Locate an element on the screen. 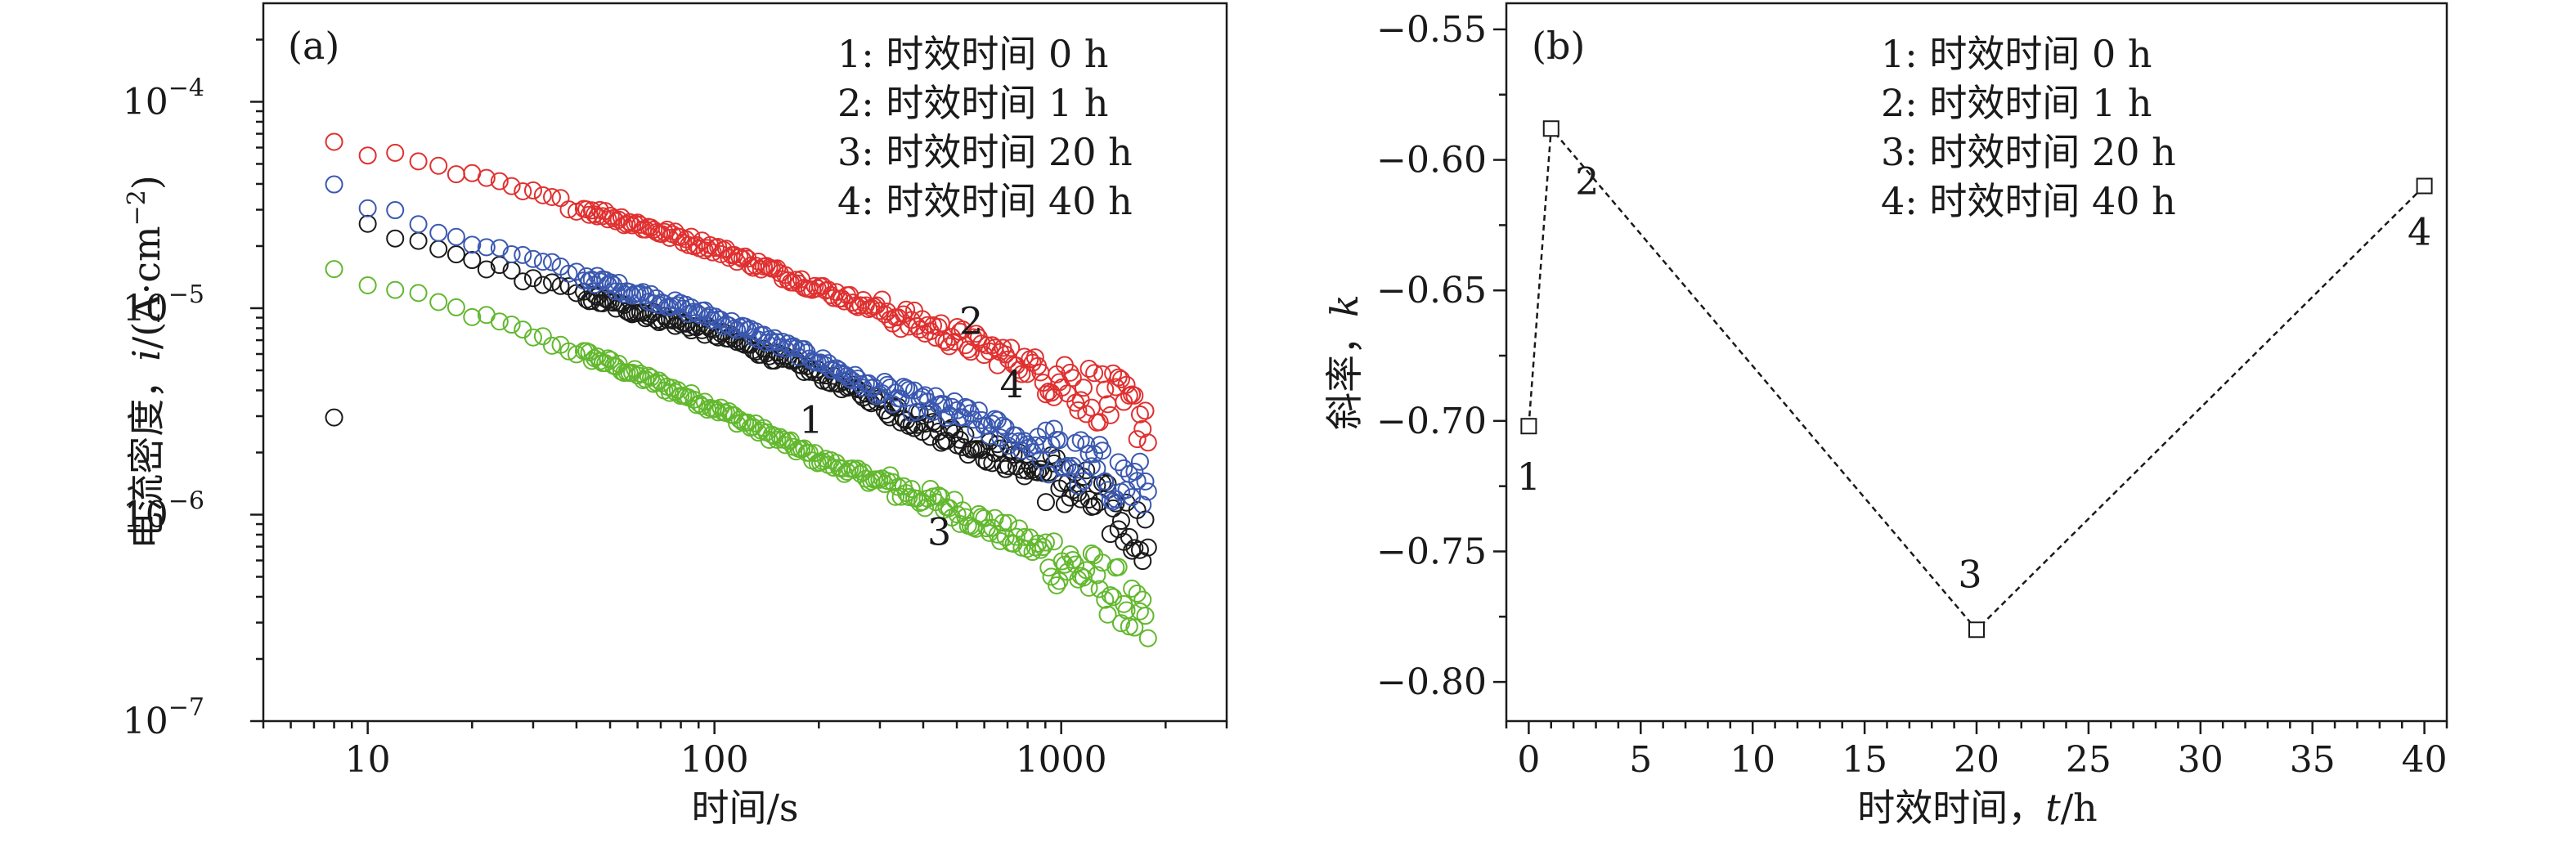 This screenshot has height=847, width=2576. x-tick-label: 5 is located at coordinates (1641, 760).